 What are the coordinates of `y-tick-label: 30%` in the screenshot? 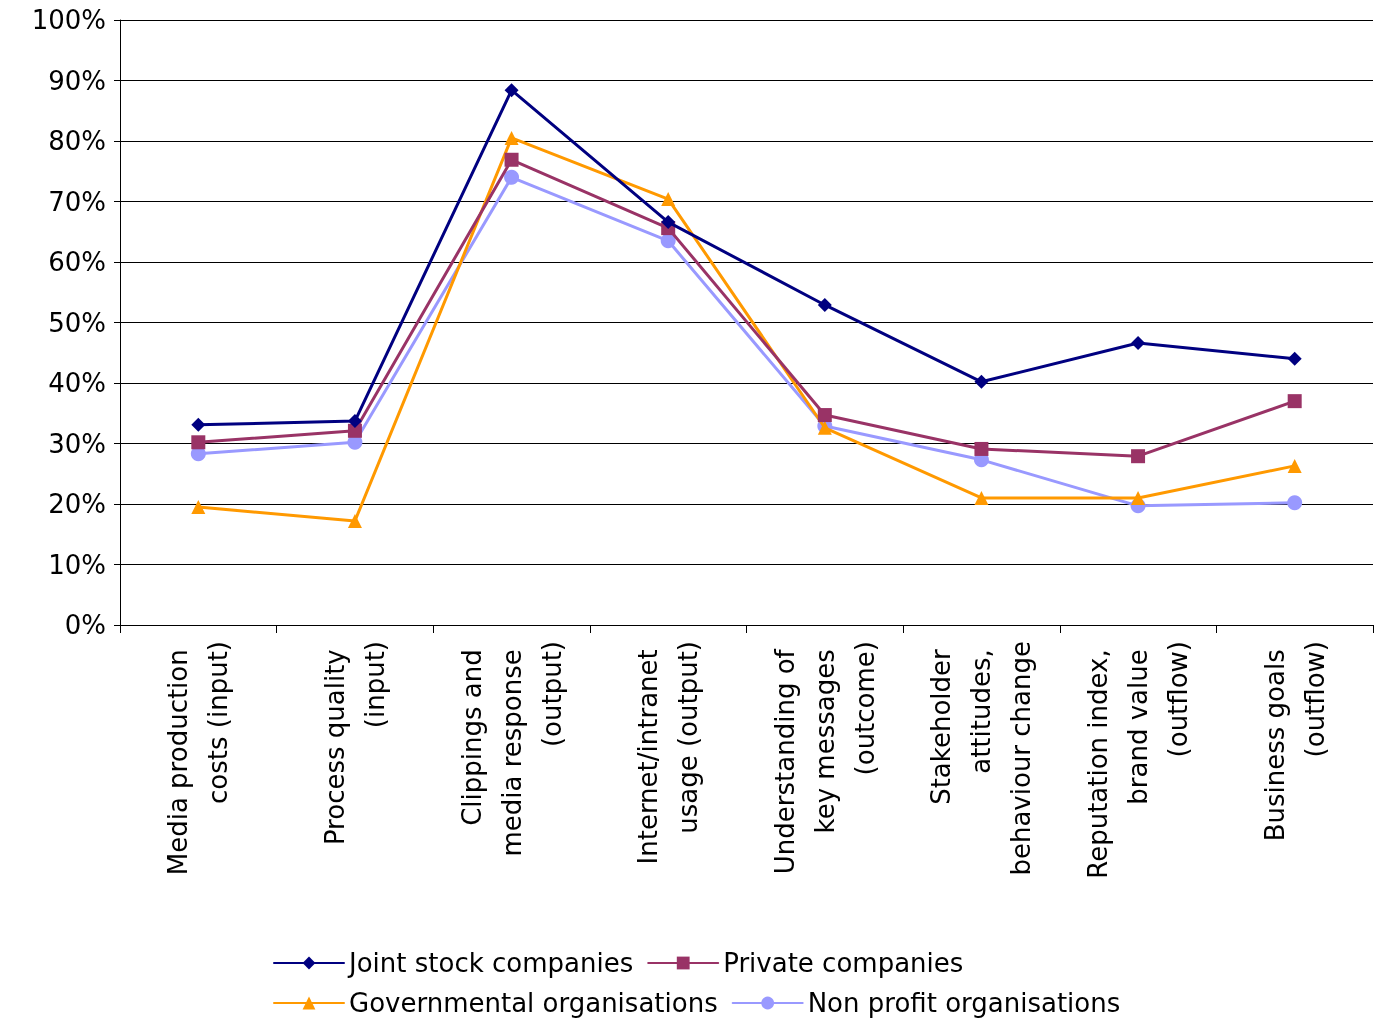 It's located at (77, 443).